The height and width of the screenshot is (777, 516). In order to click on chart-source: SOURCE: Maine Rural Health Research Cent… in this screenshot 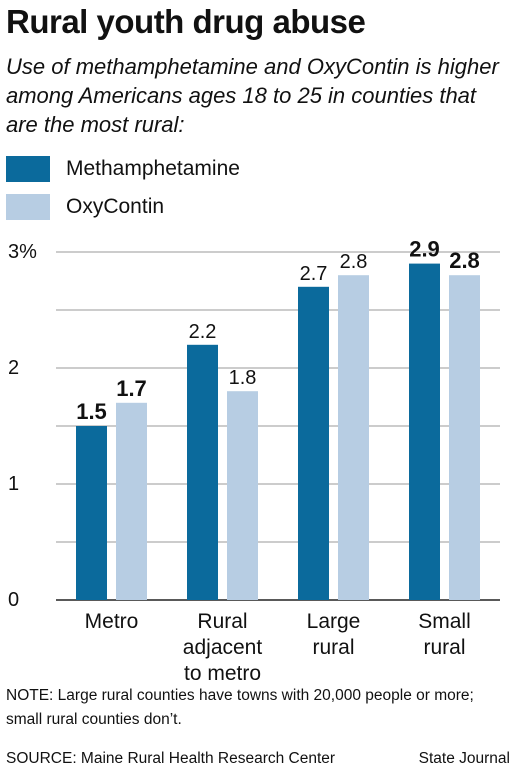, I will do `click(171, 758)`.